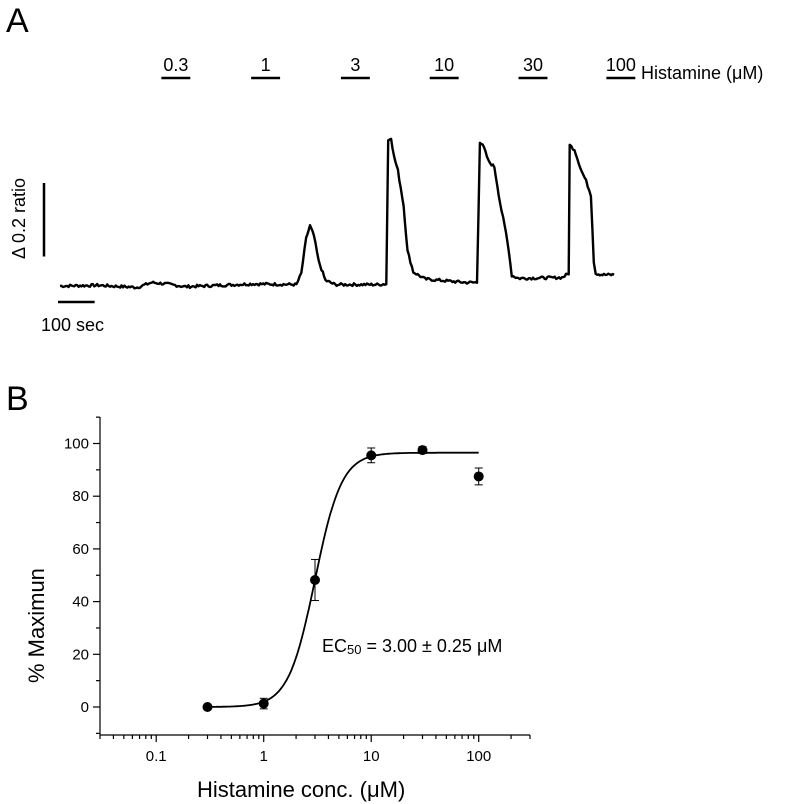 The image size is (787, 804). Describe the element at coordinates (354, 649) in the screenshot. I see `ec50-subscript: 50` at that location.